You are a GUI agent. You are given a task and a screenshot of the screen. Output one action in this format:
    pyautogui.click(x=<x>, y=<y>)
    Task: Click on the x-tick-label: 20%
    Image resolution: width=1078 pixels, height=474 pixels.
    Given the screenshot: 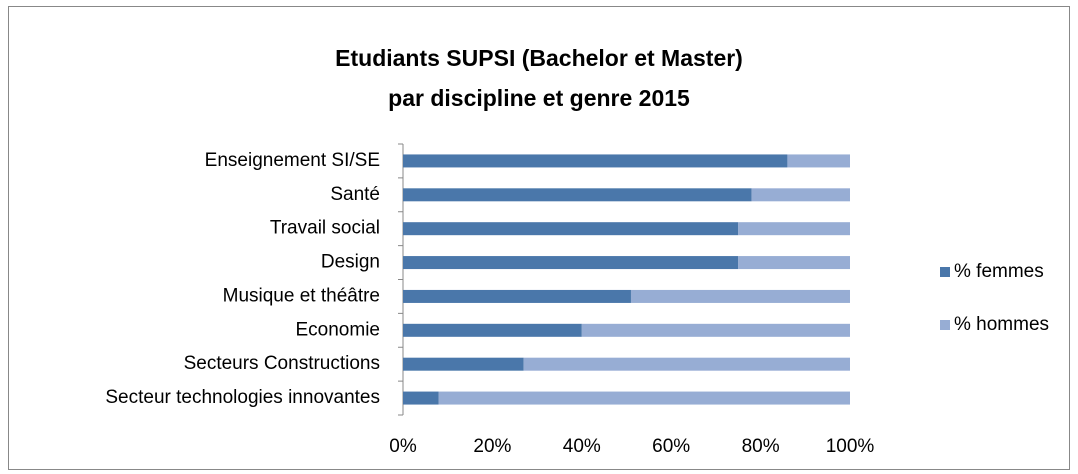 What is the action you would take?
    pyautogui.click(x=492, y=446)
    